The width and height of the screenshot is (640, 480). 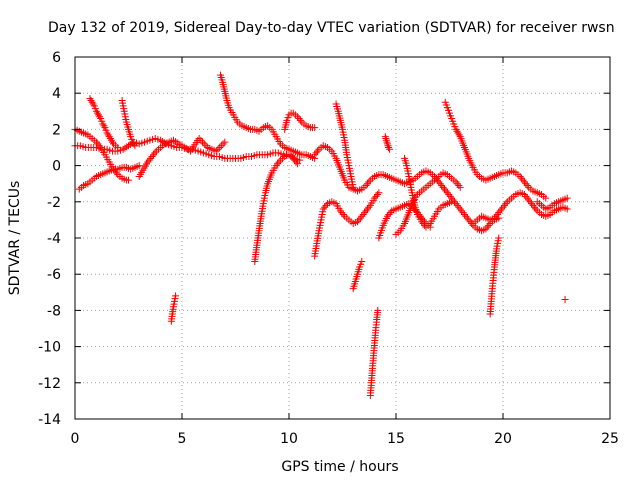 I want to click on y-tick-label: 6, so click(x=56, y=58).